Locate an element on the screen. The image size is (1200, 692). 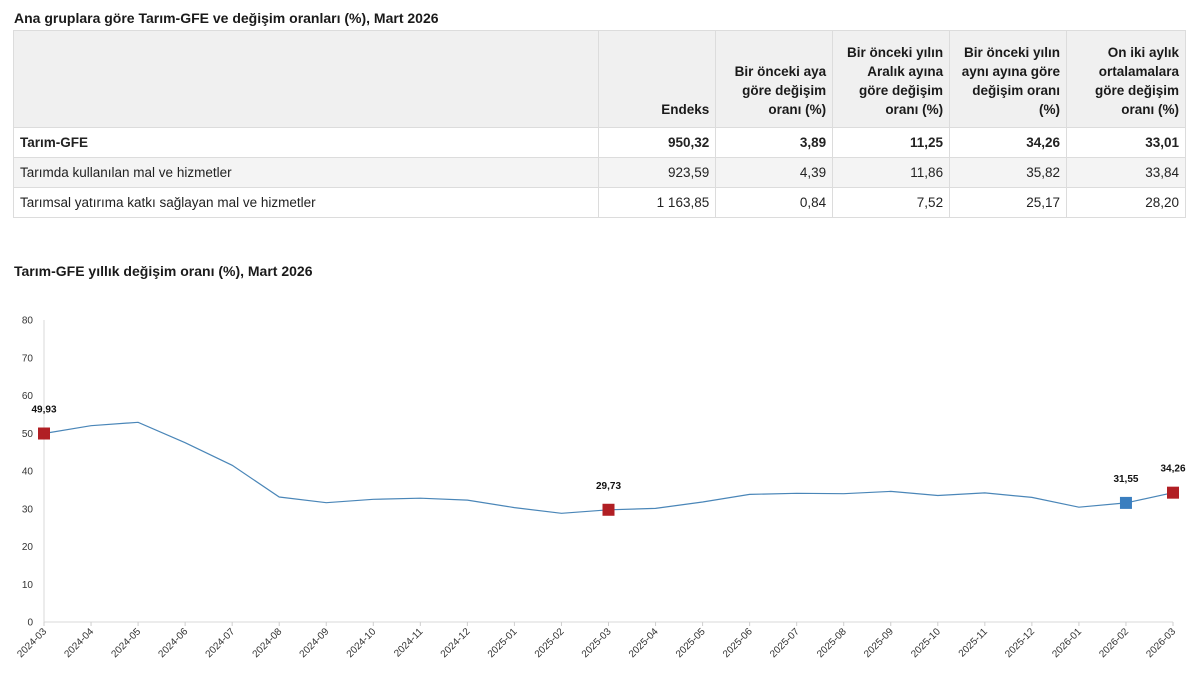
table-row: Tarım-GFE 950,32 3,89 11,25 34,26 33,01 is located at coordinates (599, 142).